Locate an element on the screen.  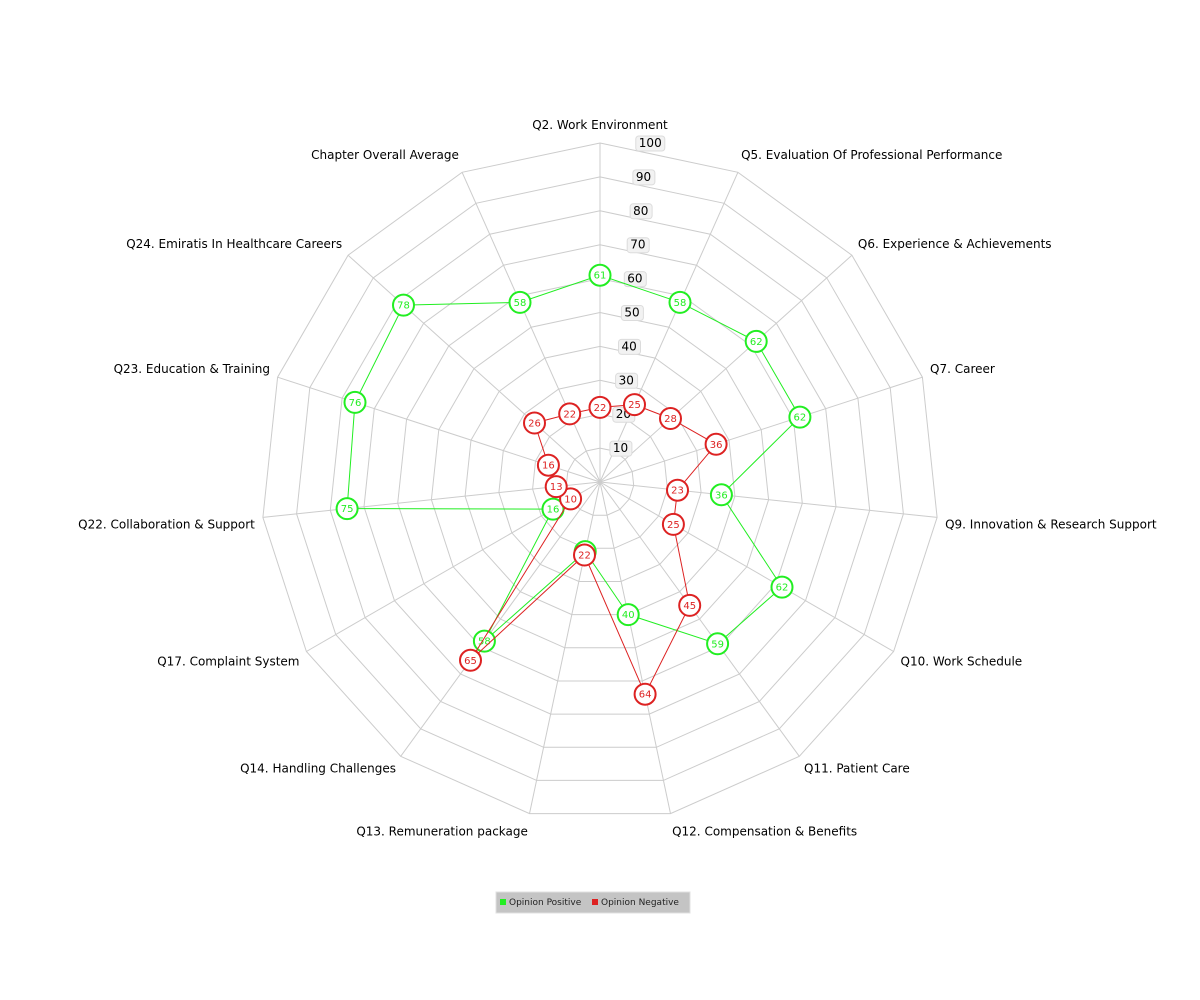
category-label-q6-experience-and-achievements: Q6. Experience & Achievements is located at coordinates (955, 244).